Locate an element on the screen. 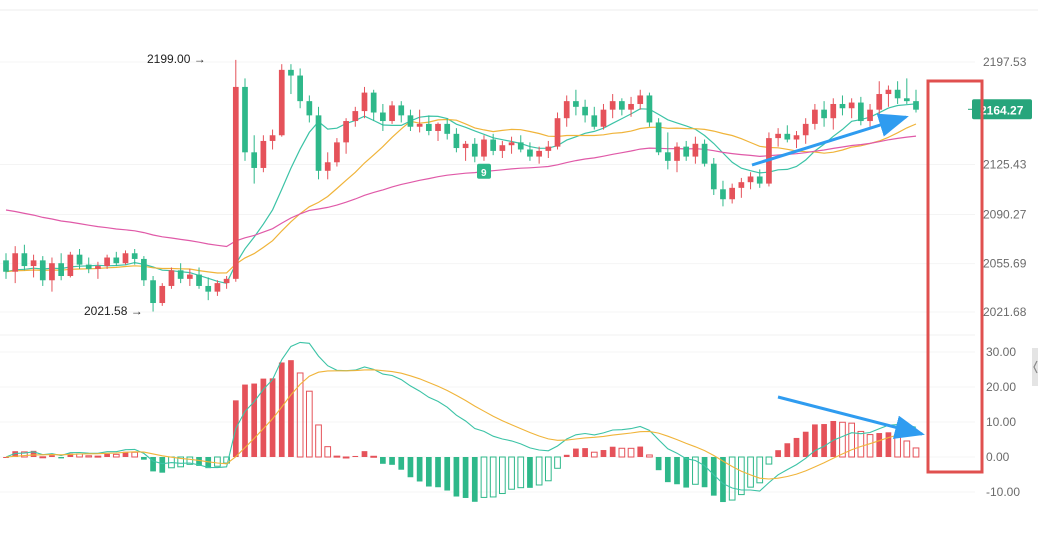 The image size is (1038, 539). collapse-handle-bg is located at coordinates (1035, 367).